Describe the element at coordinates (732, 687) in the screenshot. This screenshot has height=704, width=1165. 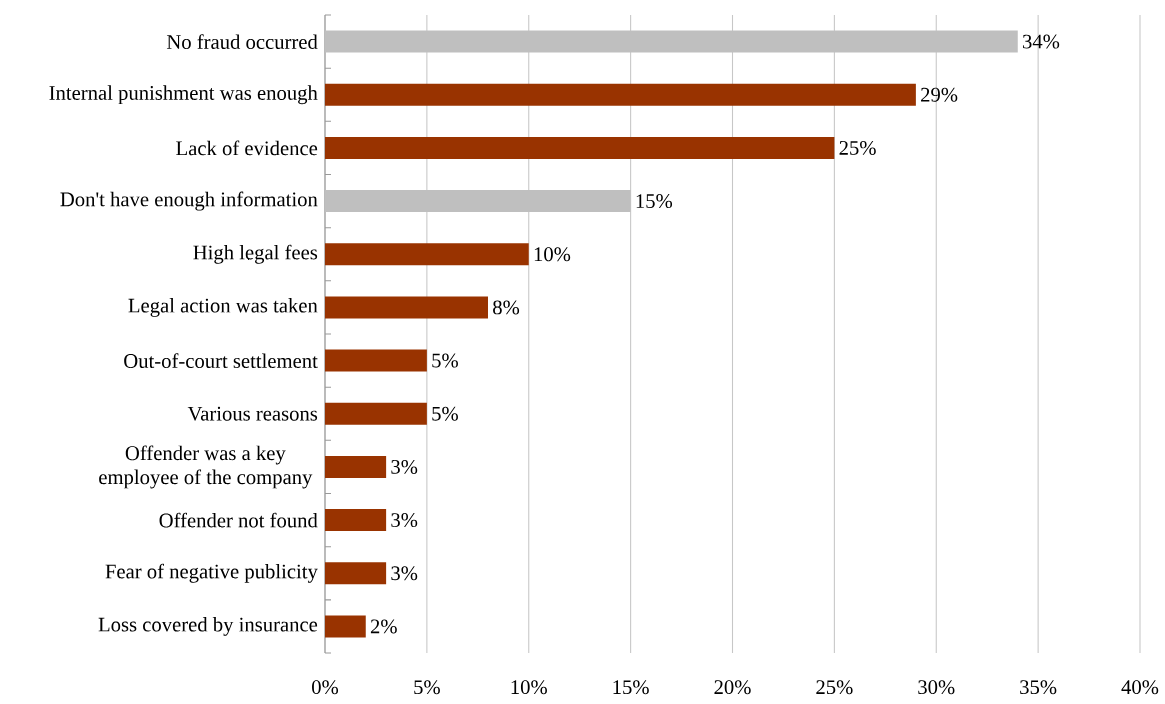
I see `x-tick-label: 20%` at that location.